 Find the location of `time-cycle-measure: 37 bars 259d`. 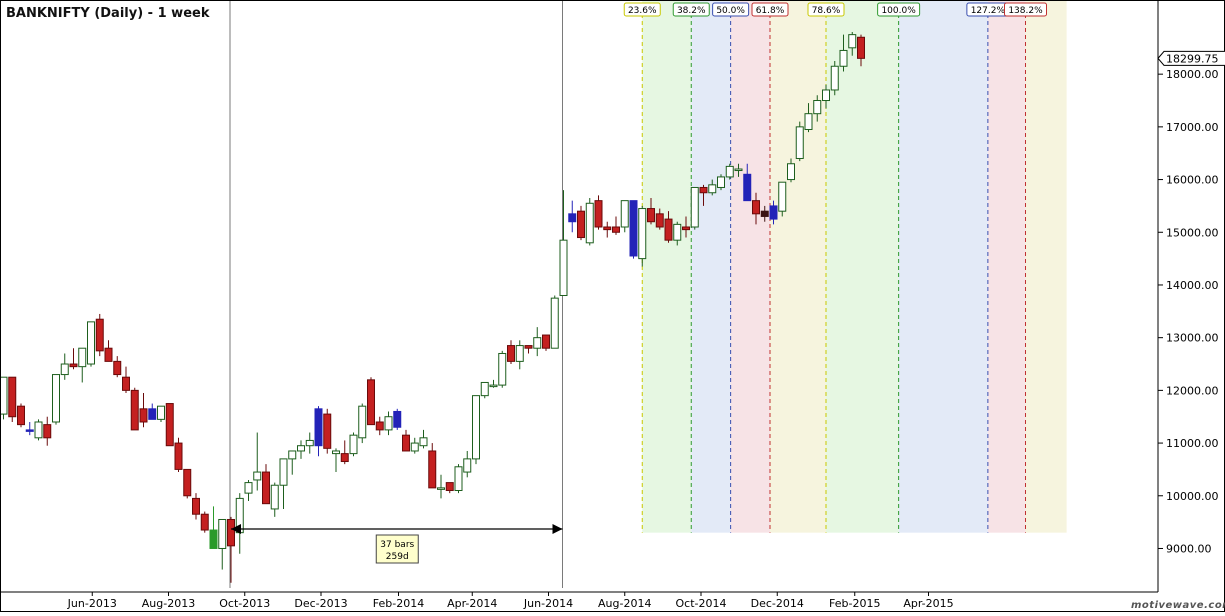

time-cycle-measure: 37 bars 259d is located at coordinates (397, 544).